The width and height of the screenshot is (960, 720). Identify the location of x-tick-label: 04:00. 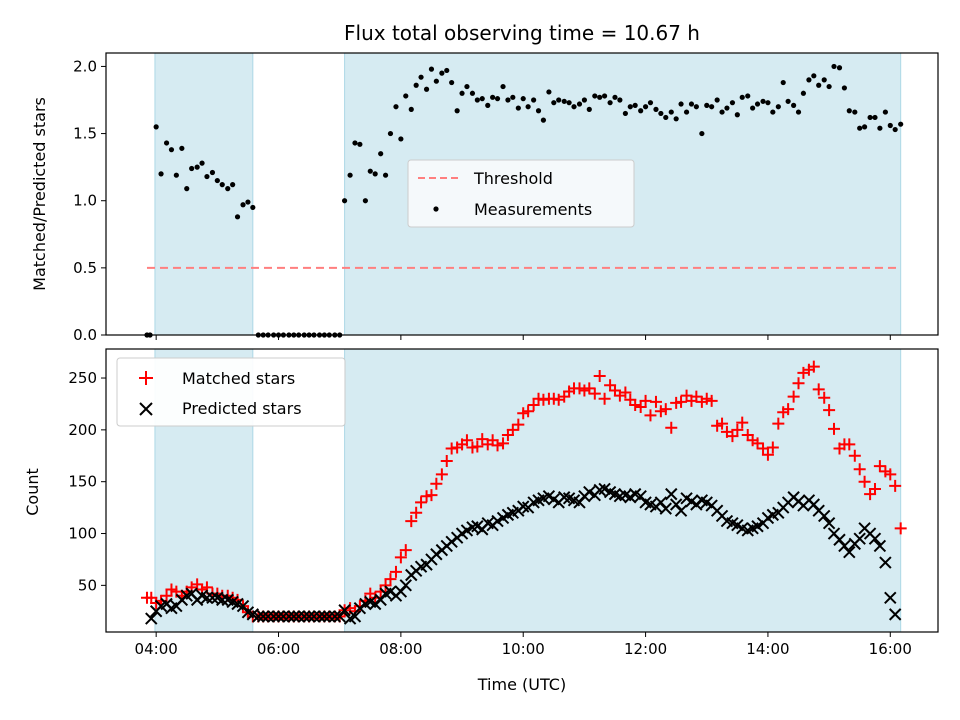
(156, 649).